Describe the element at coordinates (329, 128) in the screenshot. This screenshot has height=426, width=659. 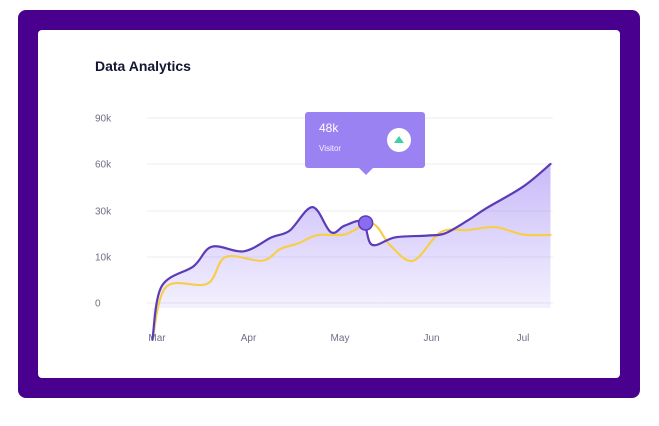
I see `tooltip-value: 48k` at that location.